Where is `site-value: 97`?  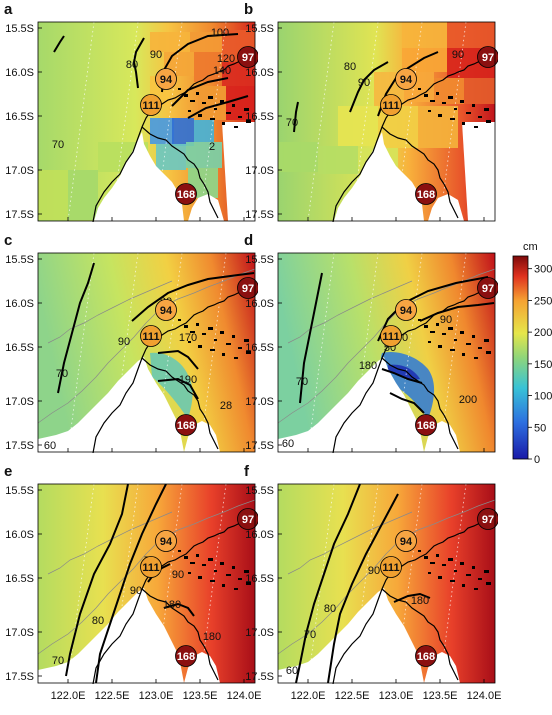
site-value: 97 is located at coordinates (248, 289).